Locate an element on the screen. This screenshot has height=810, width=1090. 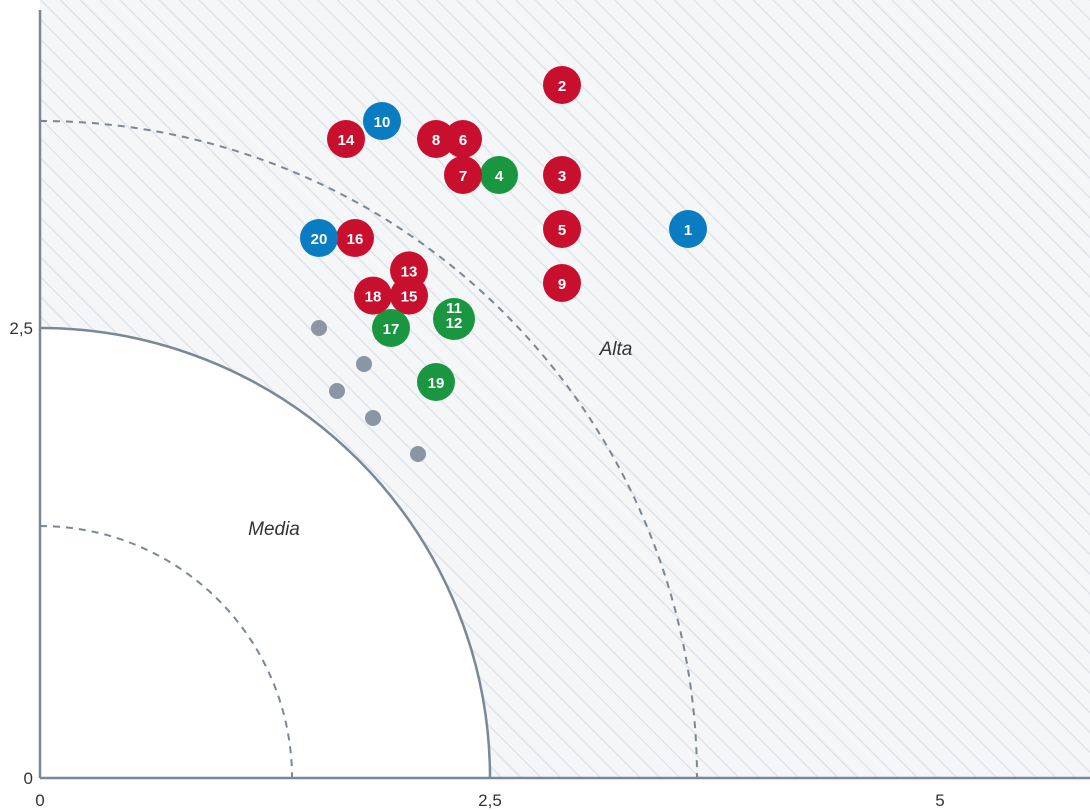
point-label: 17 is located at coordinates (391, 329).